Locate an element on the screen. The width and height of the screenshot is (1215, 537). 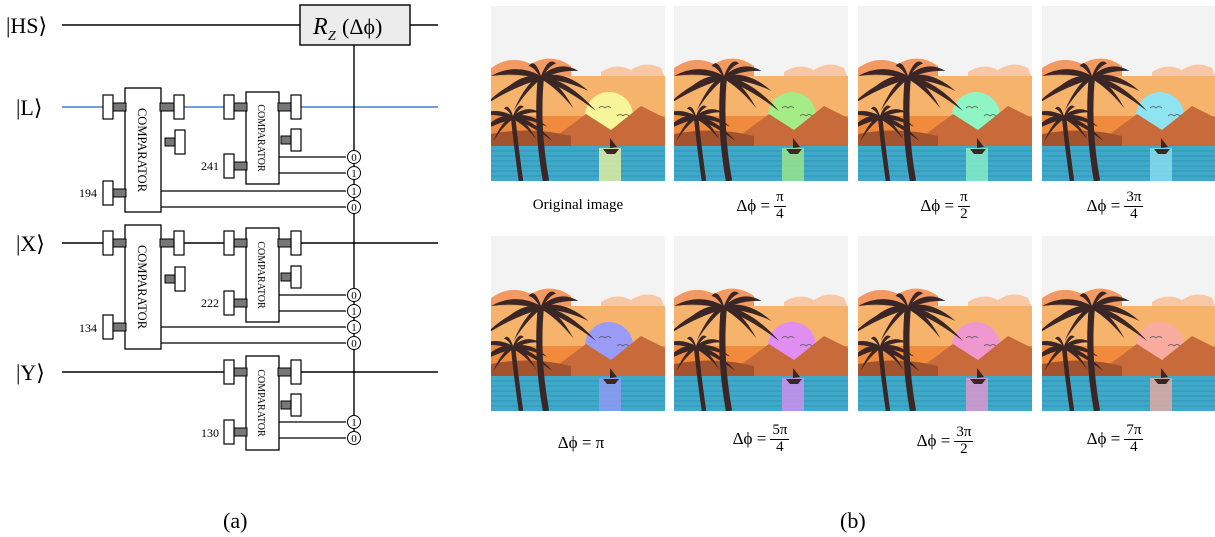
comparator-l-small: COMPARATOR is located at coordinates (262, 138).